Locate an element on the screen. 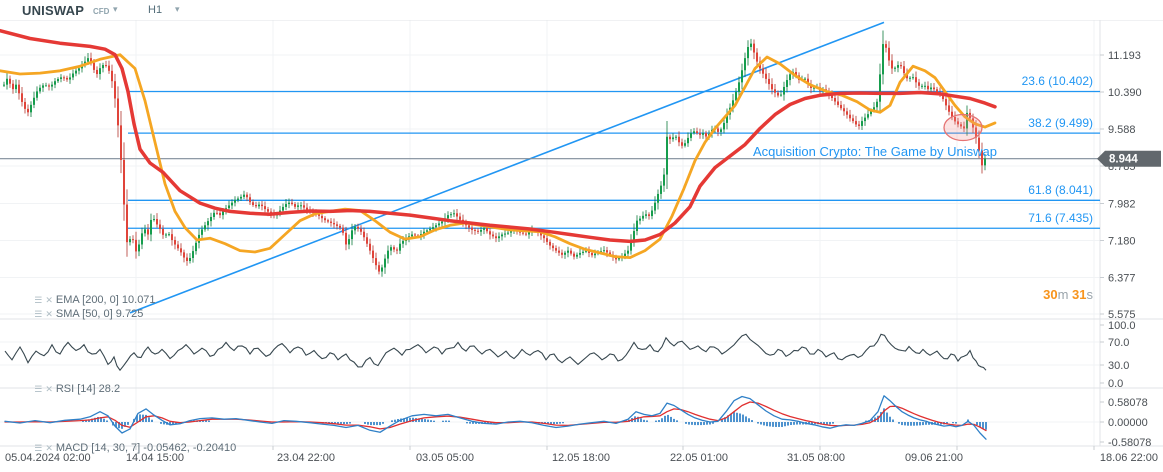 The image size is (1163, 472). time-axis-label: 05.04.2024 02:00 is located at coordinates (48, 458).